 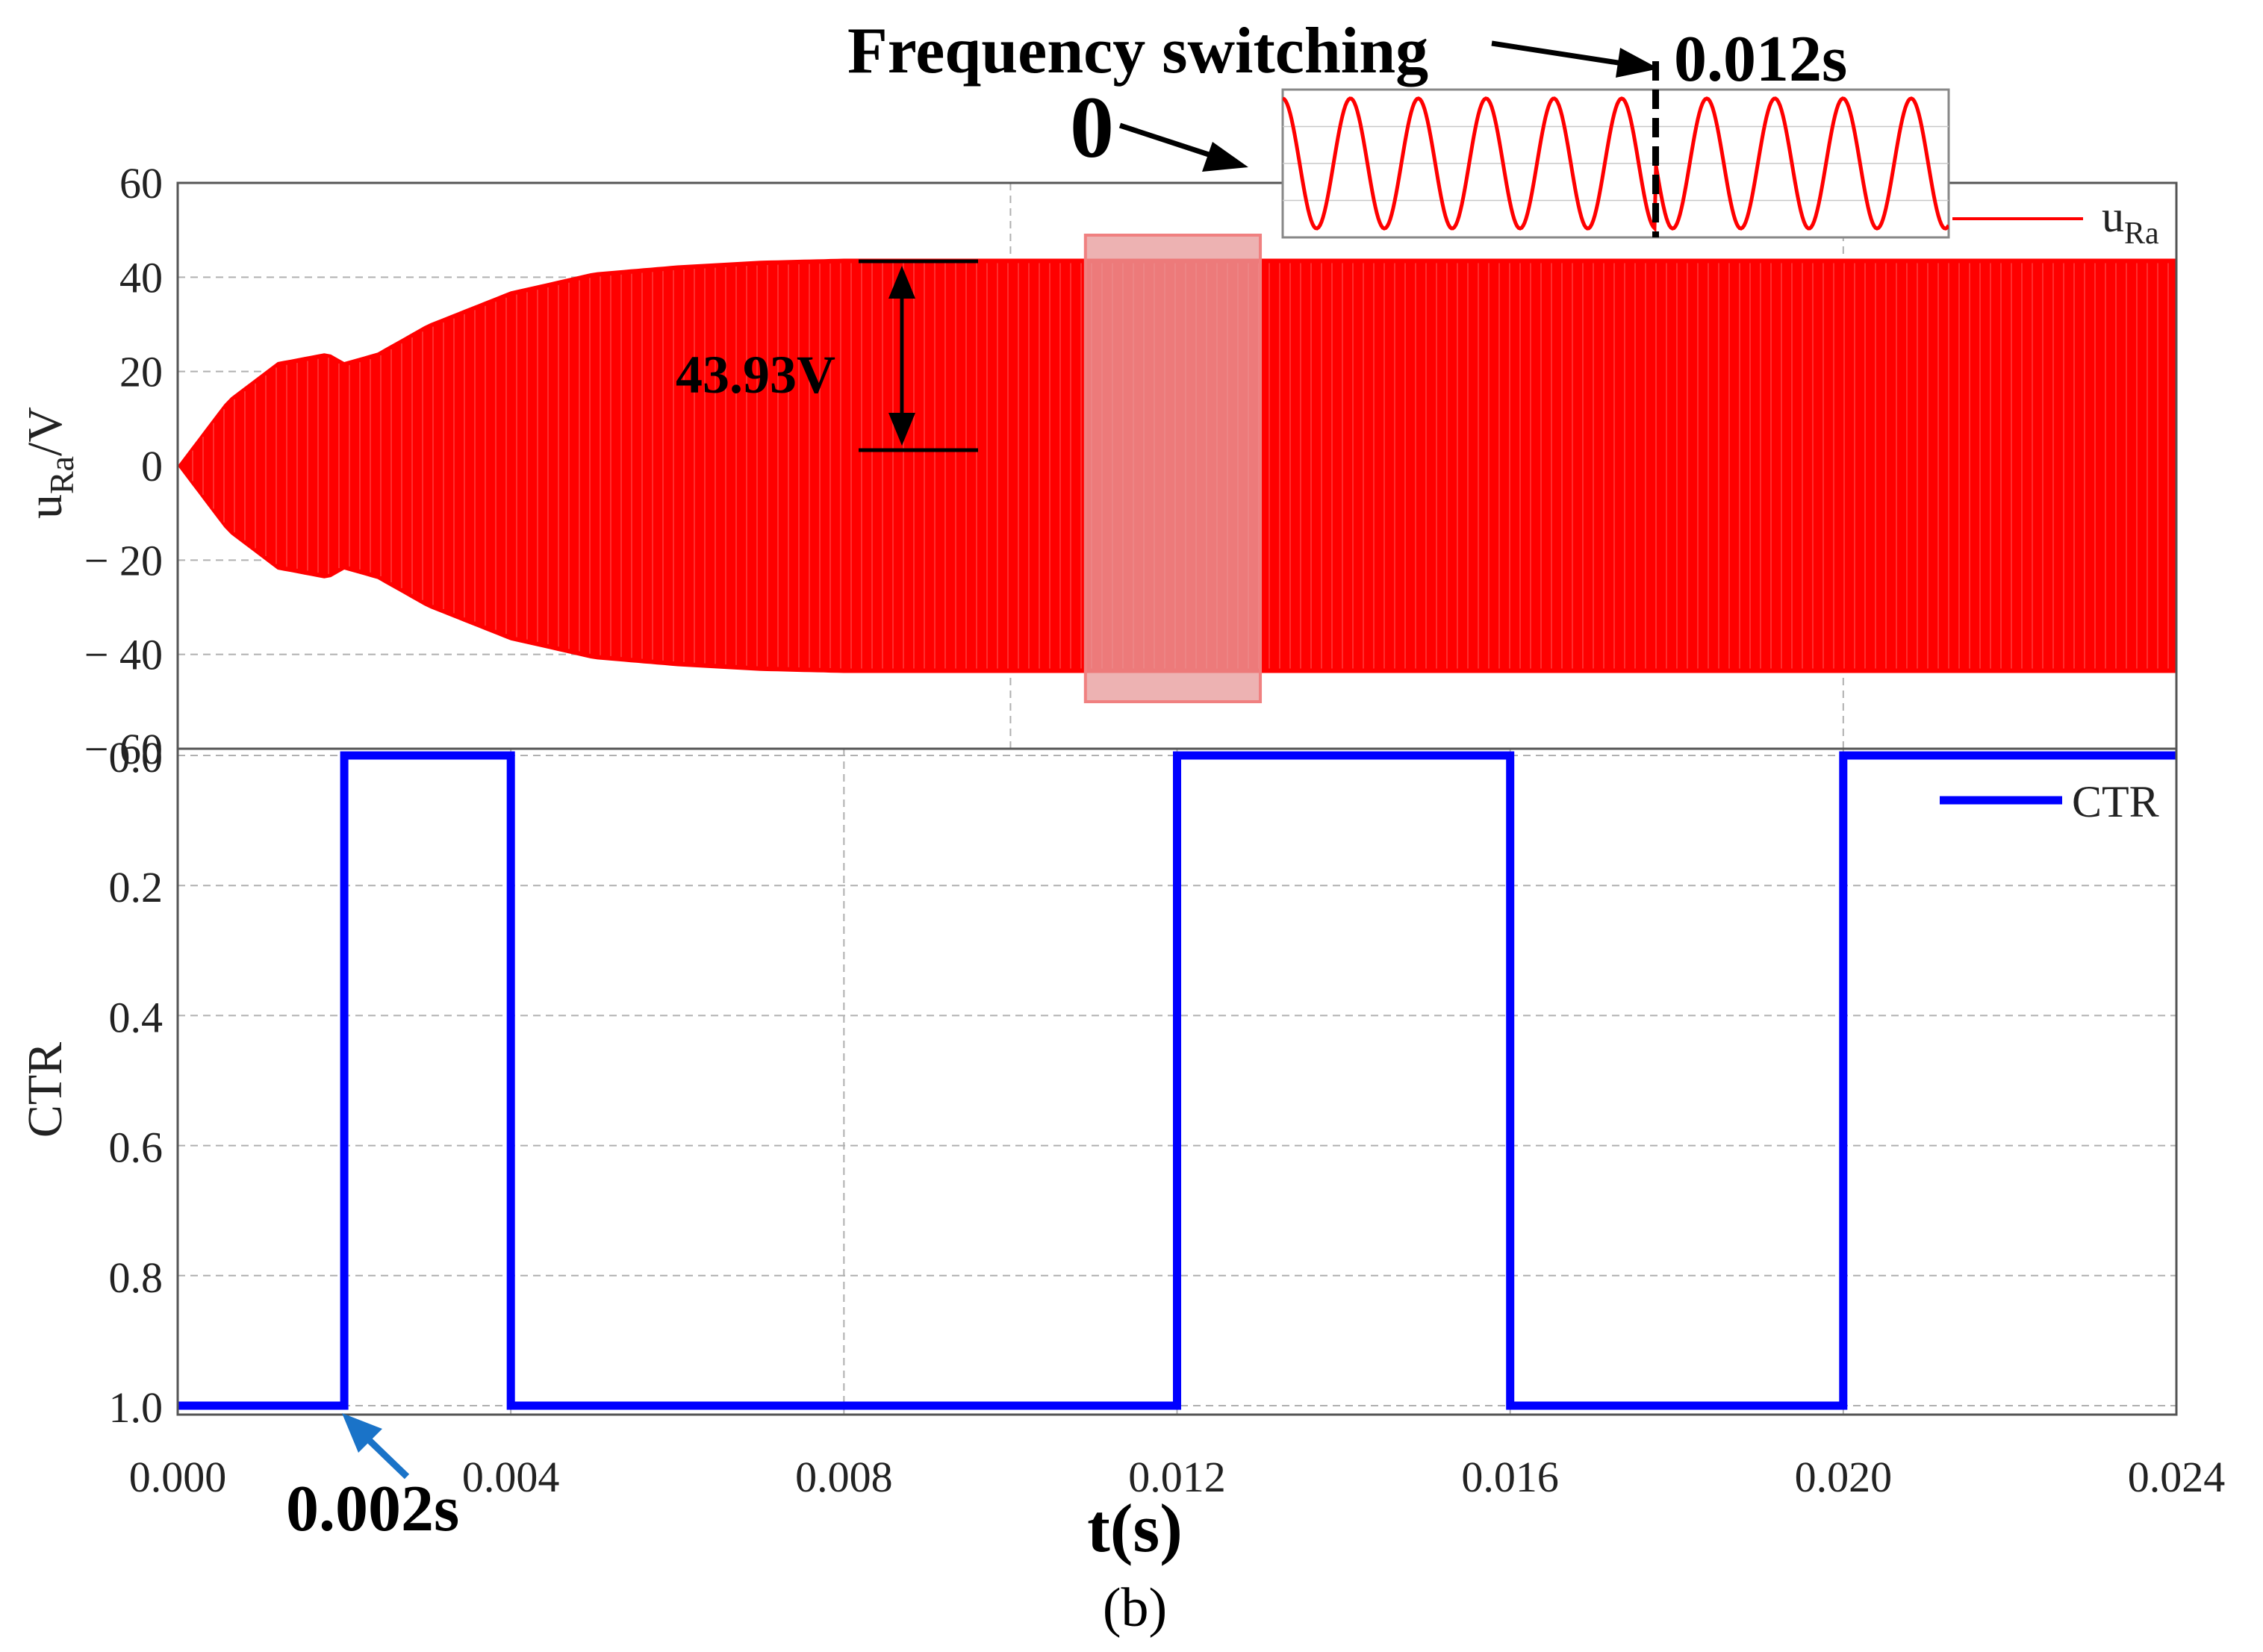 I want to click on x-tick-label: 0.000, so click(x=178, y=1477).